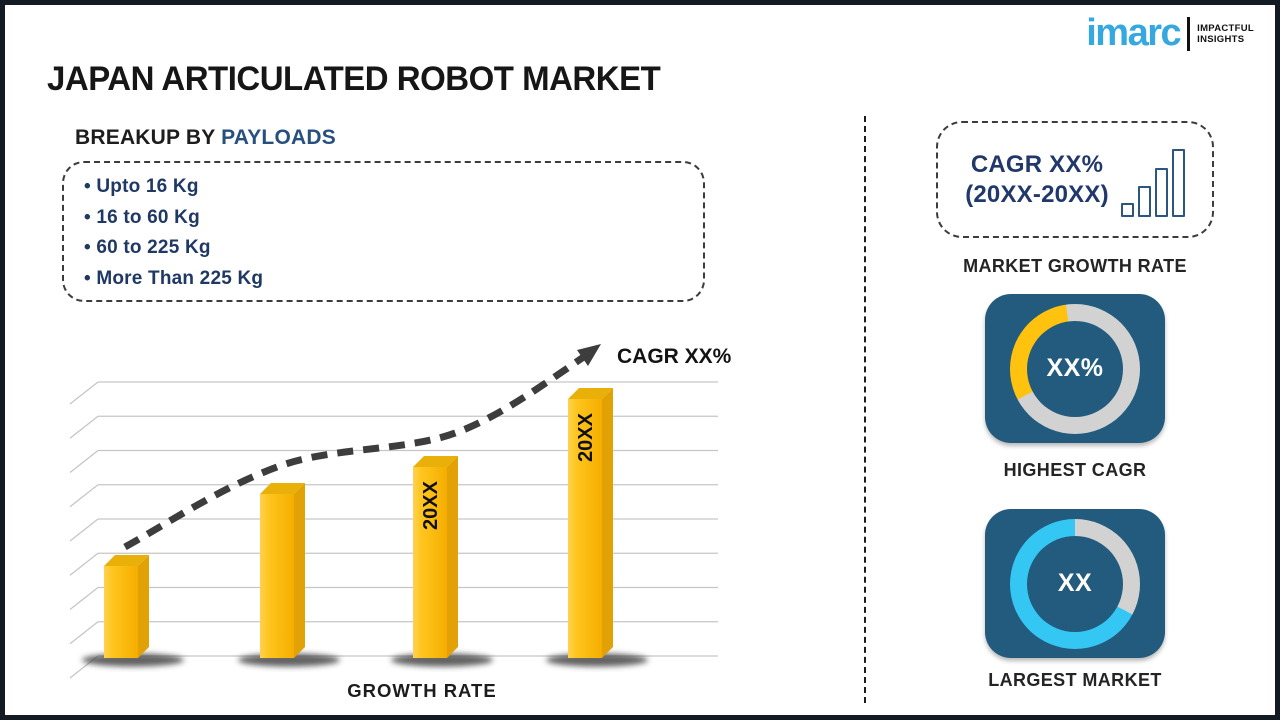 Image resolution: width=1280 pixels, height=720 pixels. Describe the element at coordinates (589, 355) in the screenshot. I see `trend-arrowhead` at that location.